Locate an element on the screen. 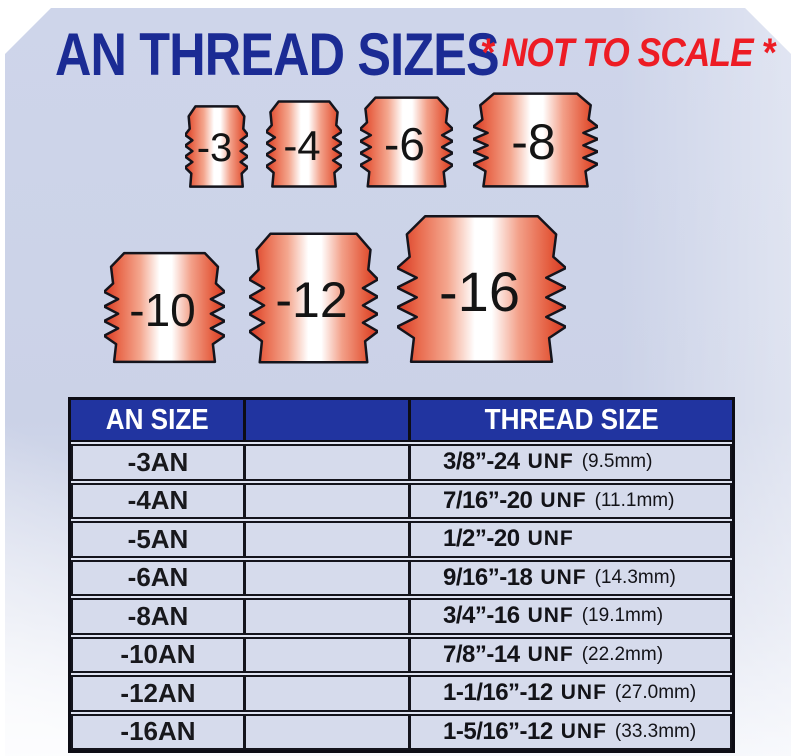 The width and height of the screenshot is (800, 756). table-row: -4AN 7/16”-20 UNF (11.1mm) is located at coordinates (401, 500).